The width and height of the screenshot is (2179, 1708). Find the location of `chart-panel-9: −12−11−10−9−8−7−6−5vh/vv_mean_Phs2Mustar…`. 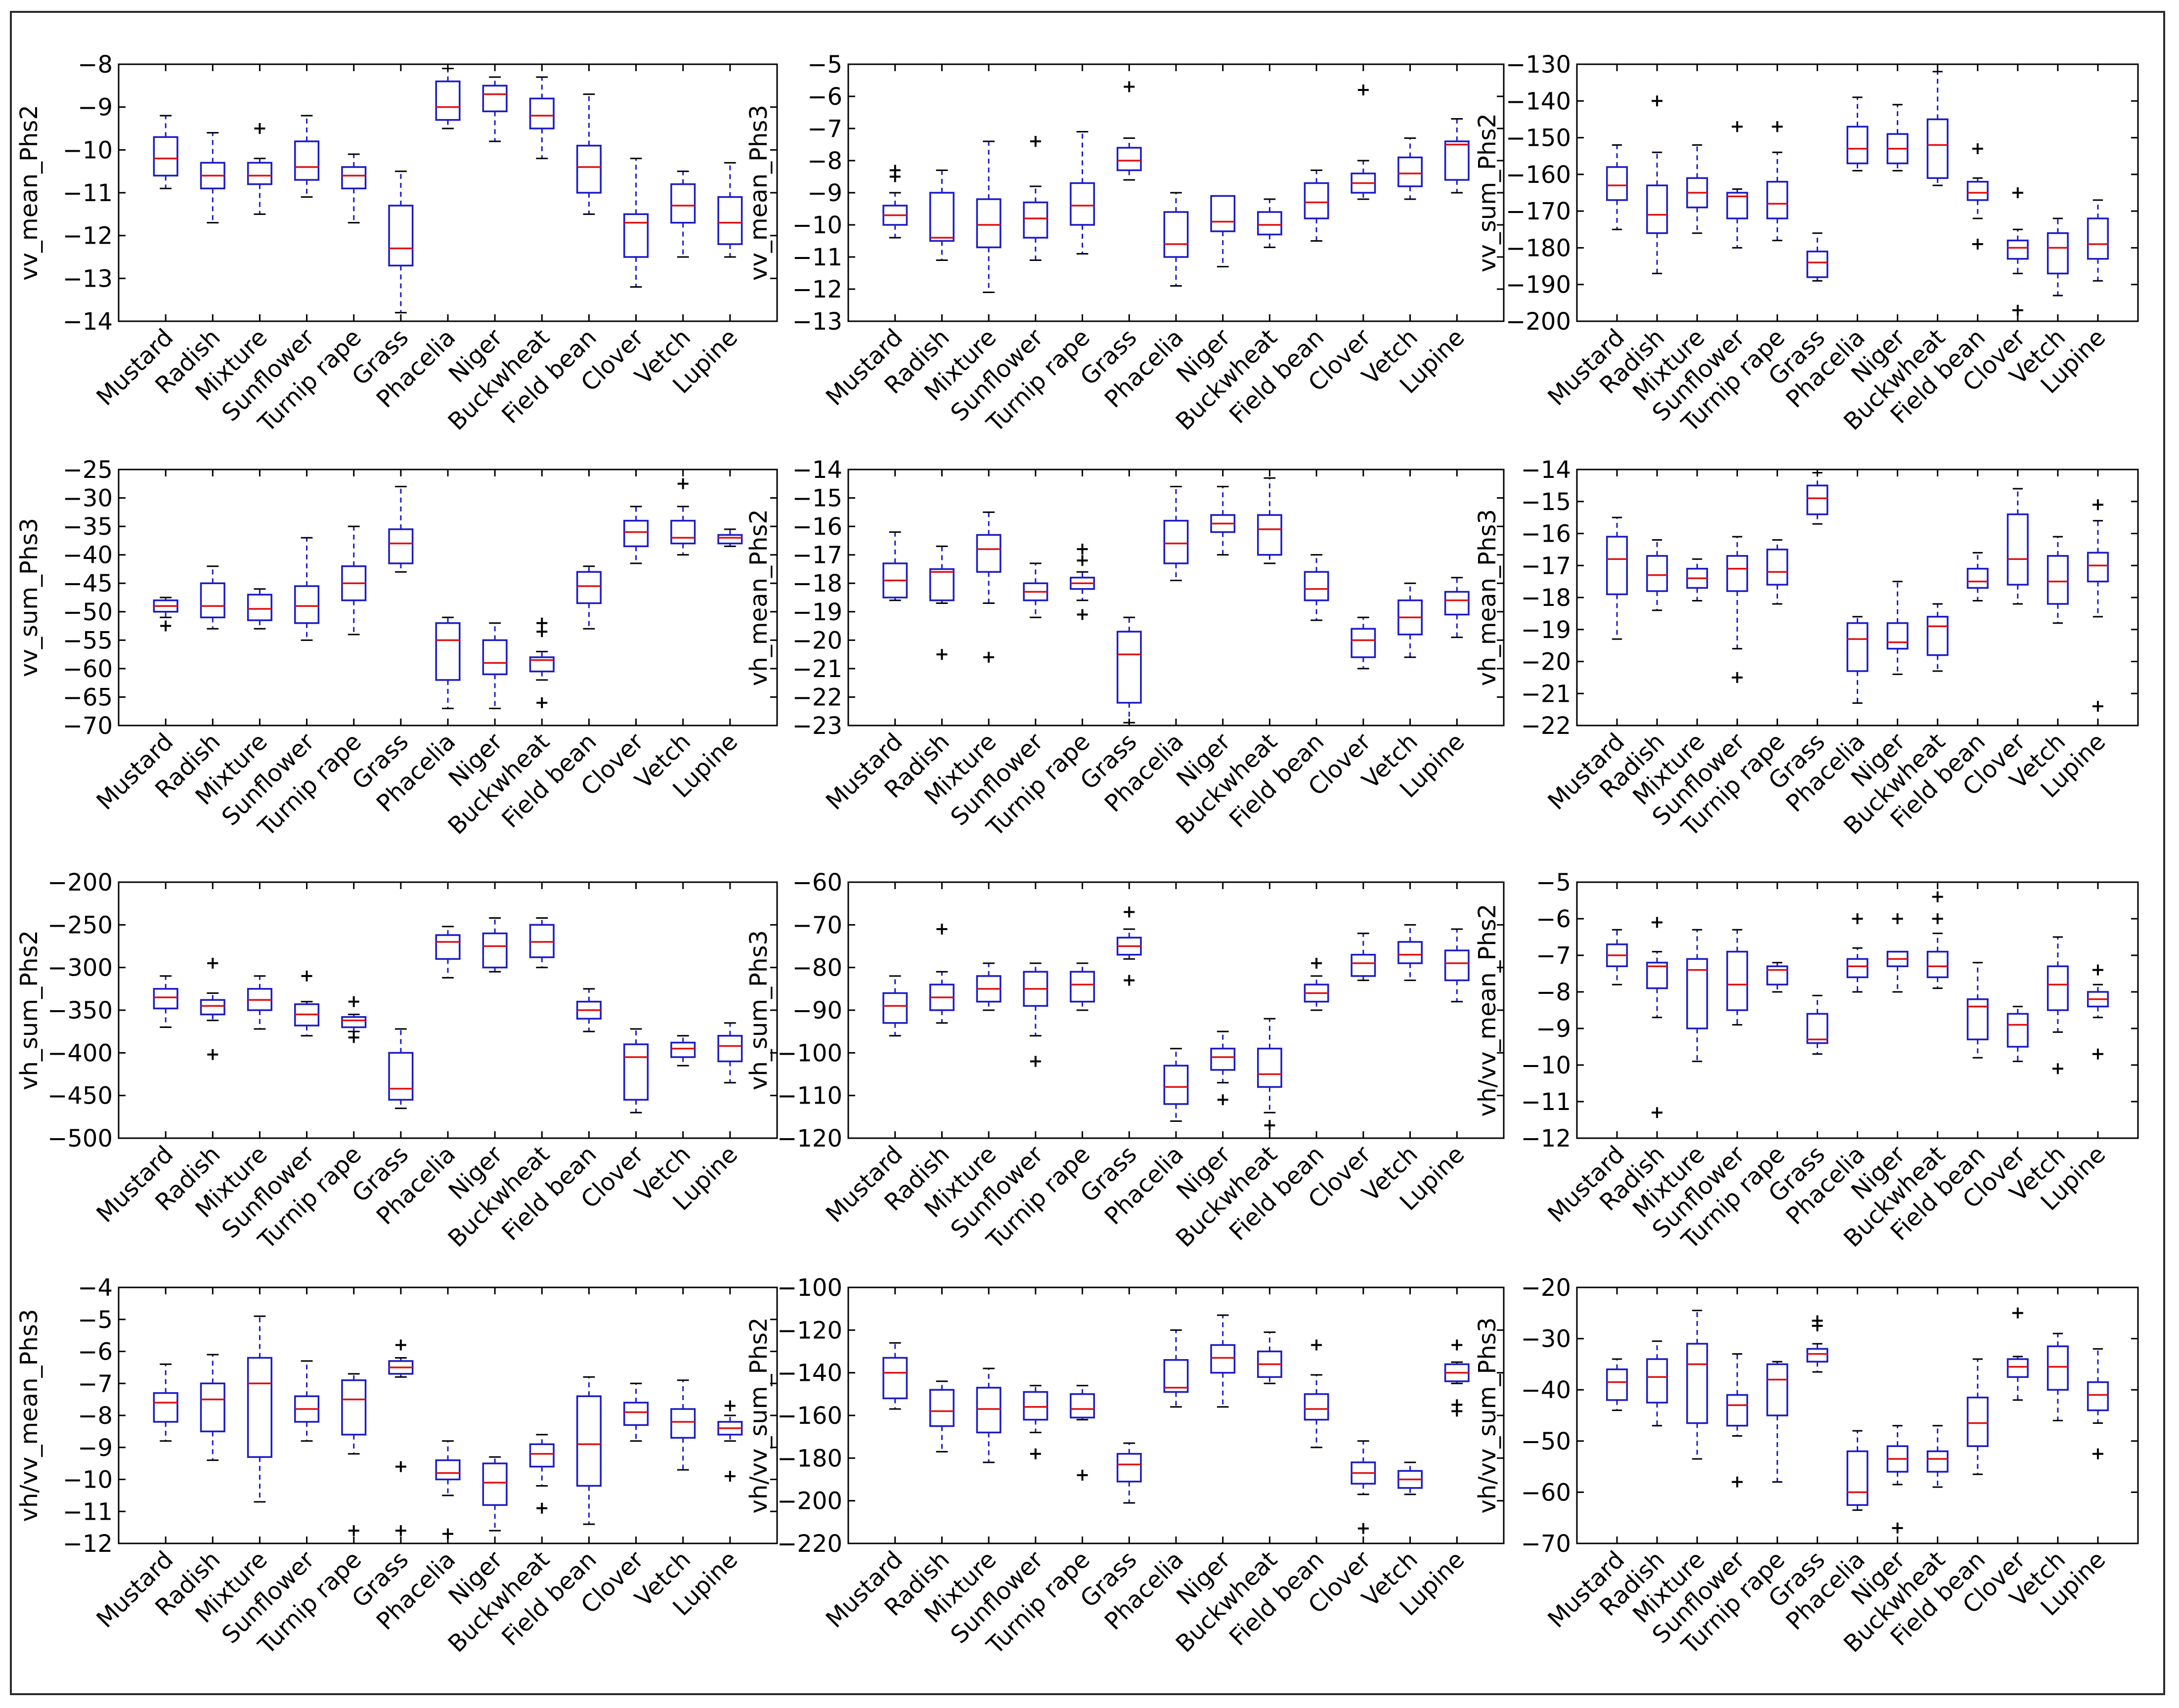

chart-panel-9: −12−11−10−9−8−7−6−5vh/vv_mean_Phs2Mustar… is located at coordinates (1806, 1062).